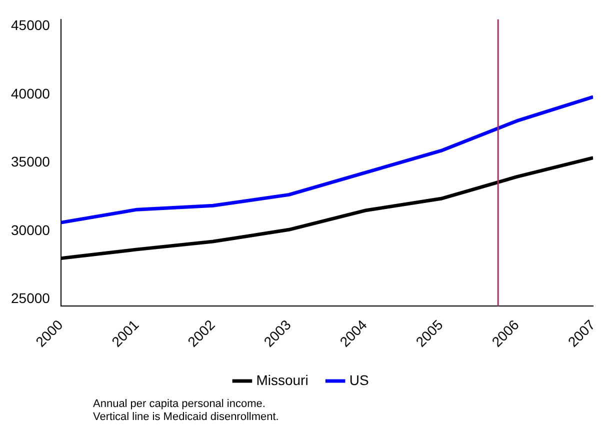 This screenshot has width=616, height=446. What do you see at coordinates (30, 25) in the screenshot?
I see `y-tick-label: 45000` at bounding box center [30, 25].